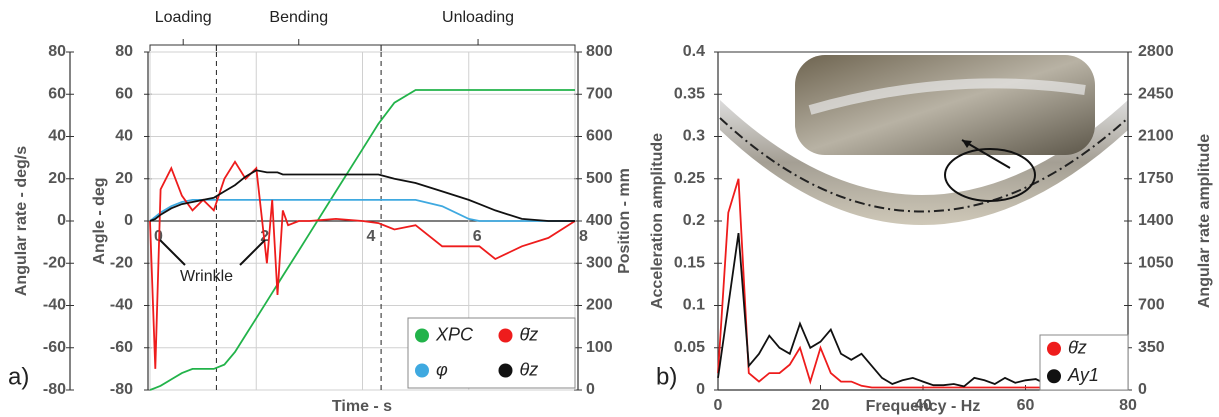  What do you see at coordinates (477, 236) in the screenshot?
I see `x-tick-label: 6` at bounding box center [477, 236].